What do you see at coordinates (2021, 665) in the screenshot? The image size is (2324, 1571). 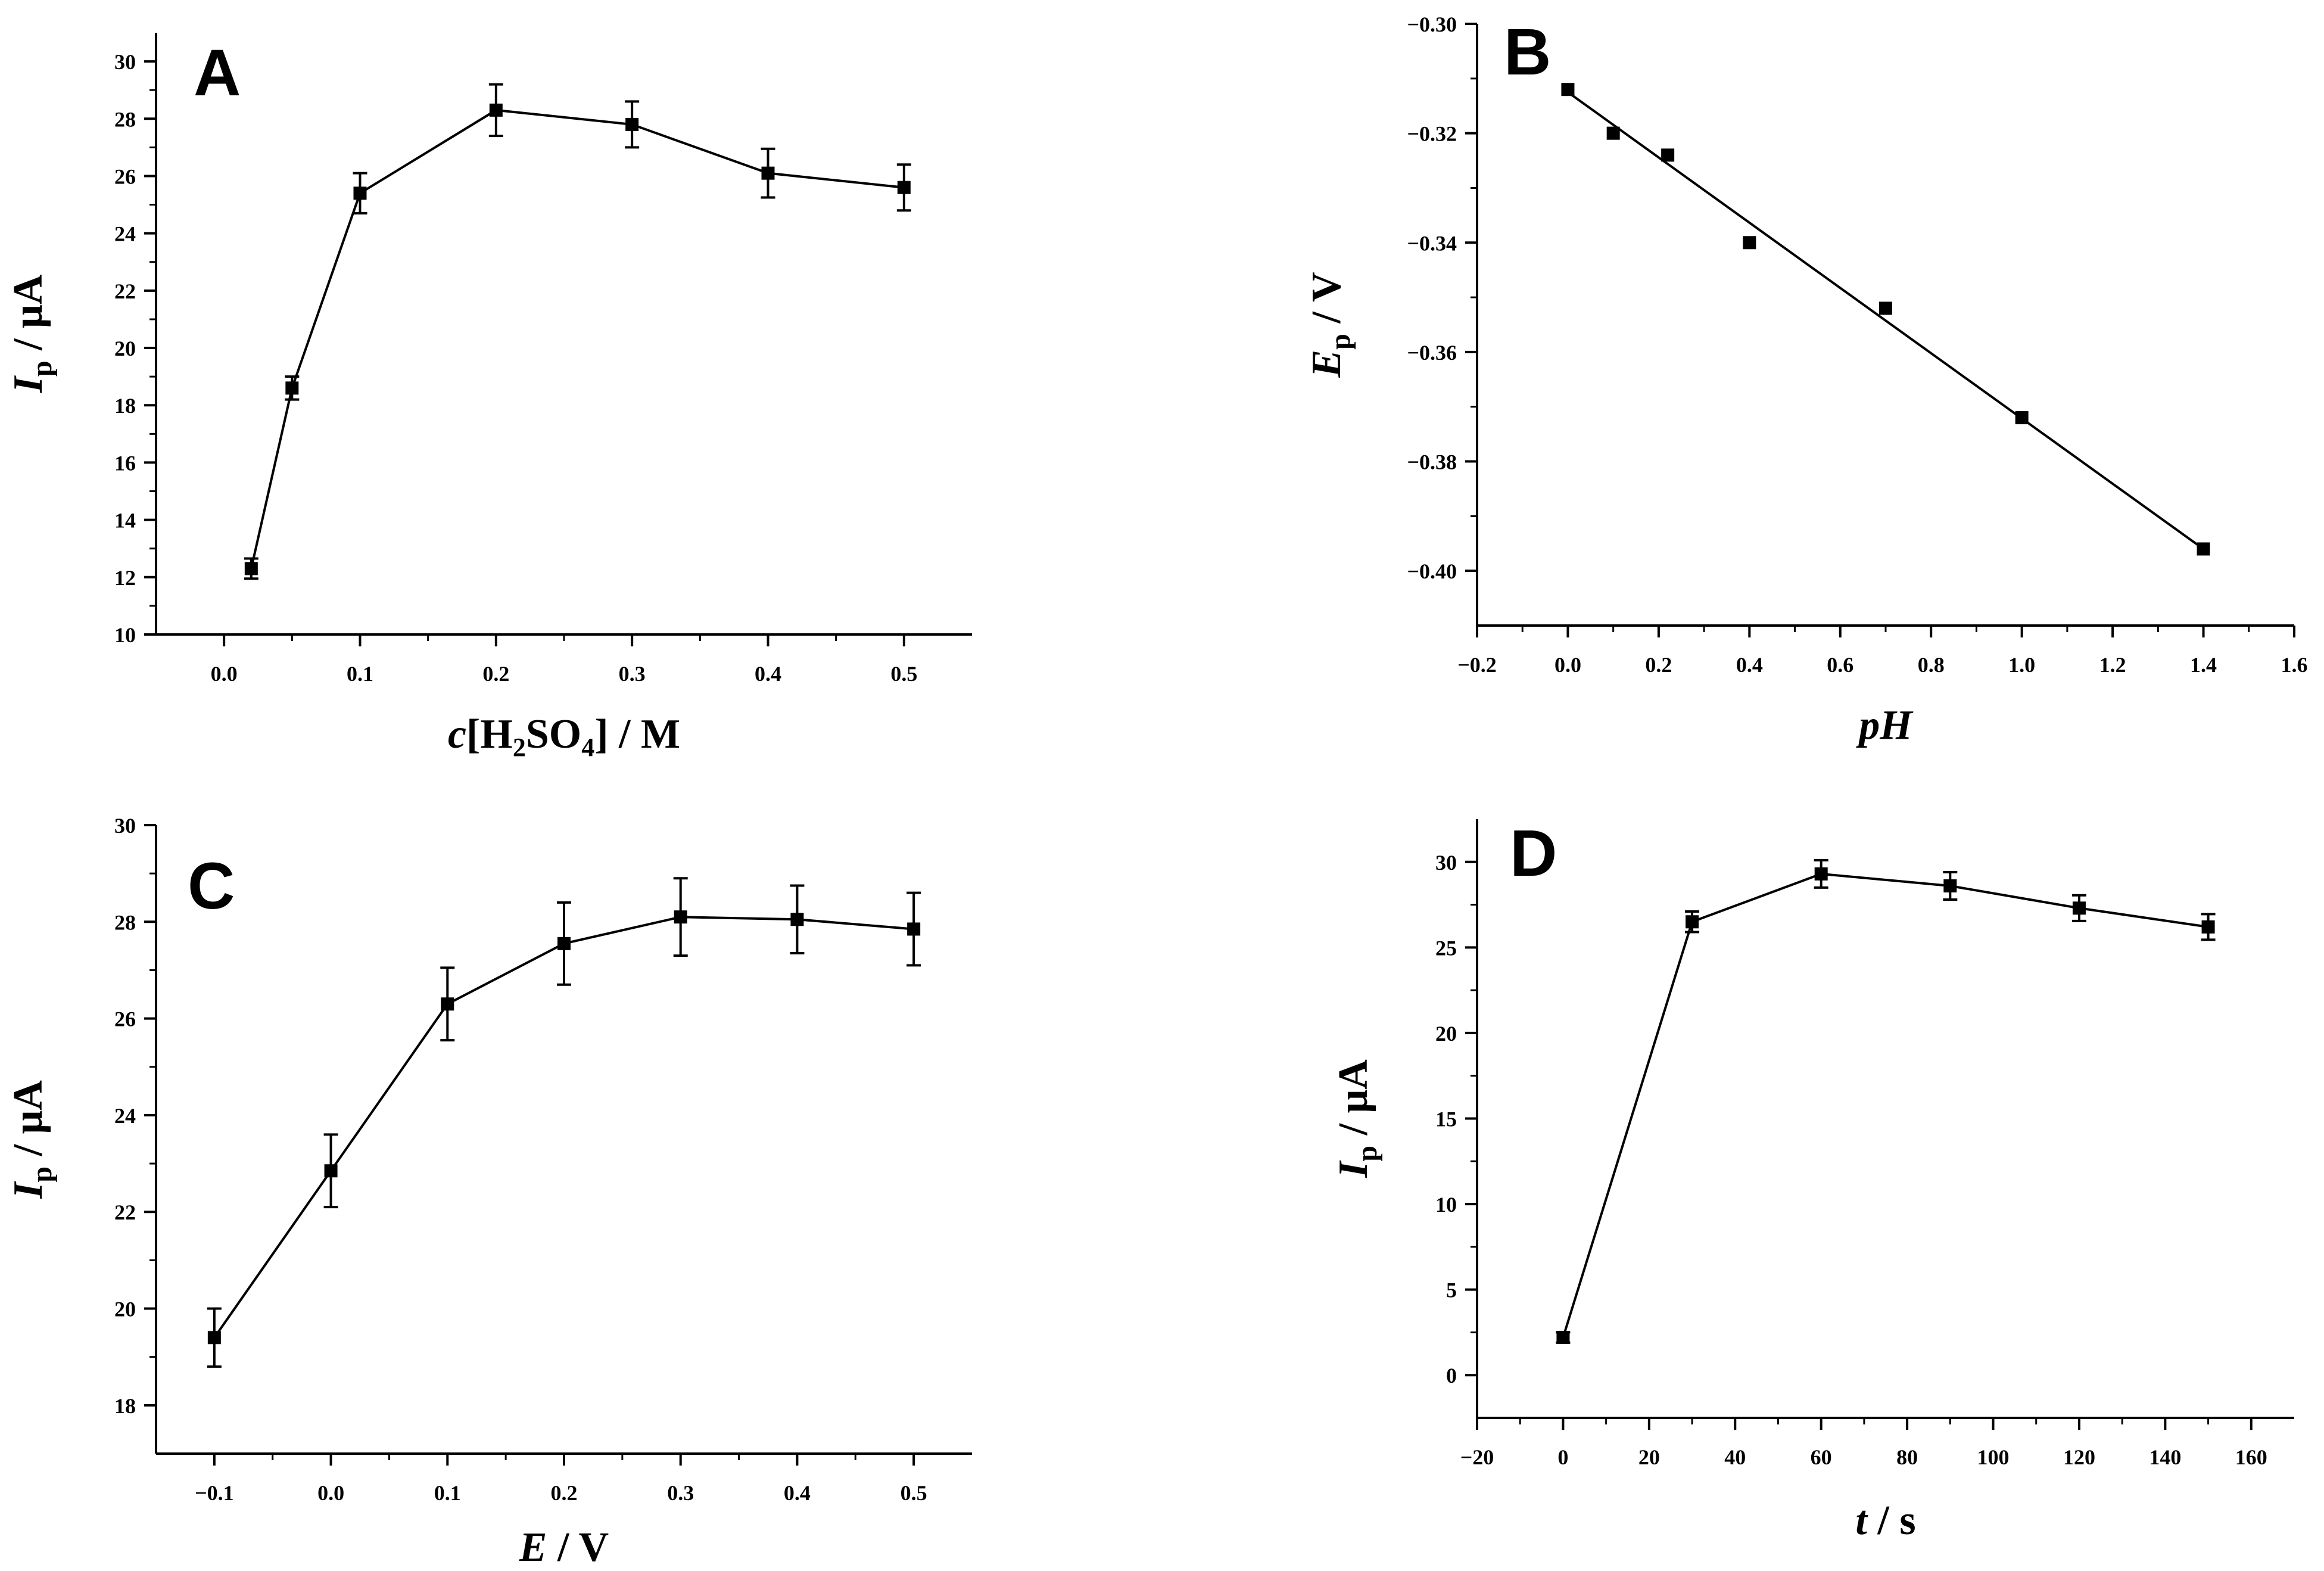 I see `x-tick-label: 1.0` at bounding box center [2021, 665].